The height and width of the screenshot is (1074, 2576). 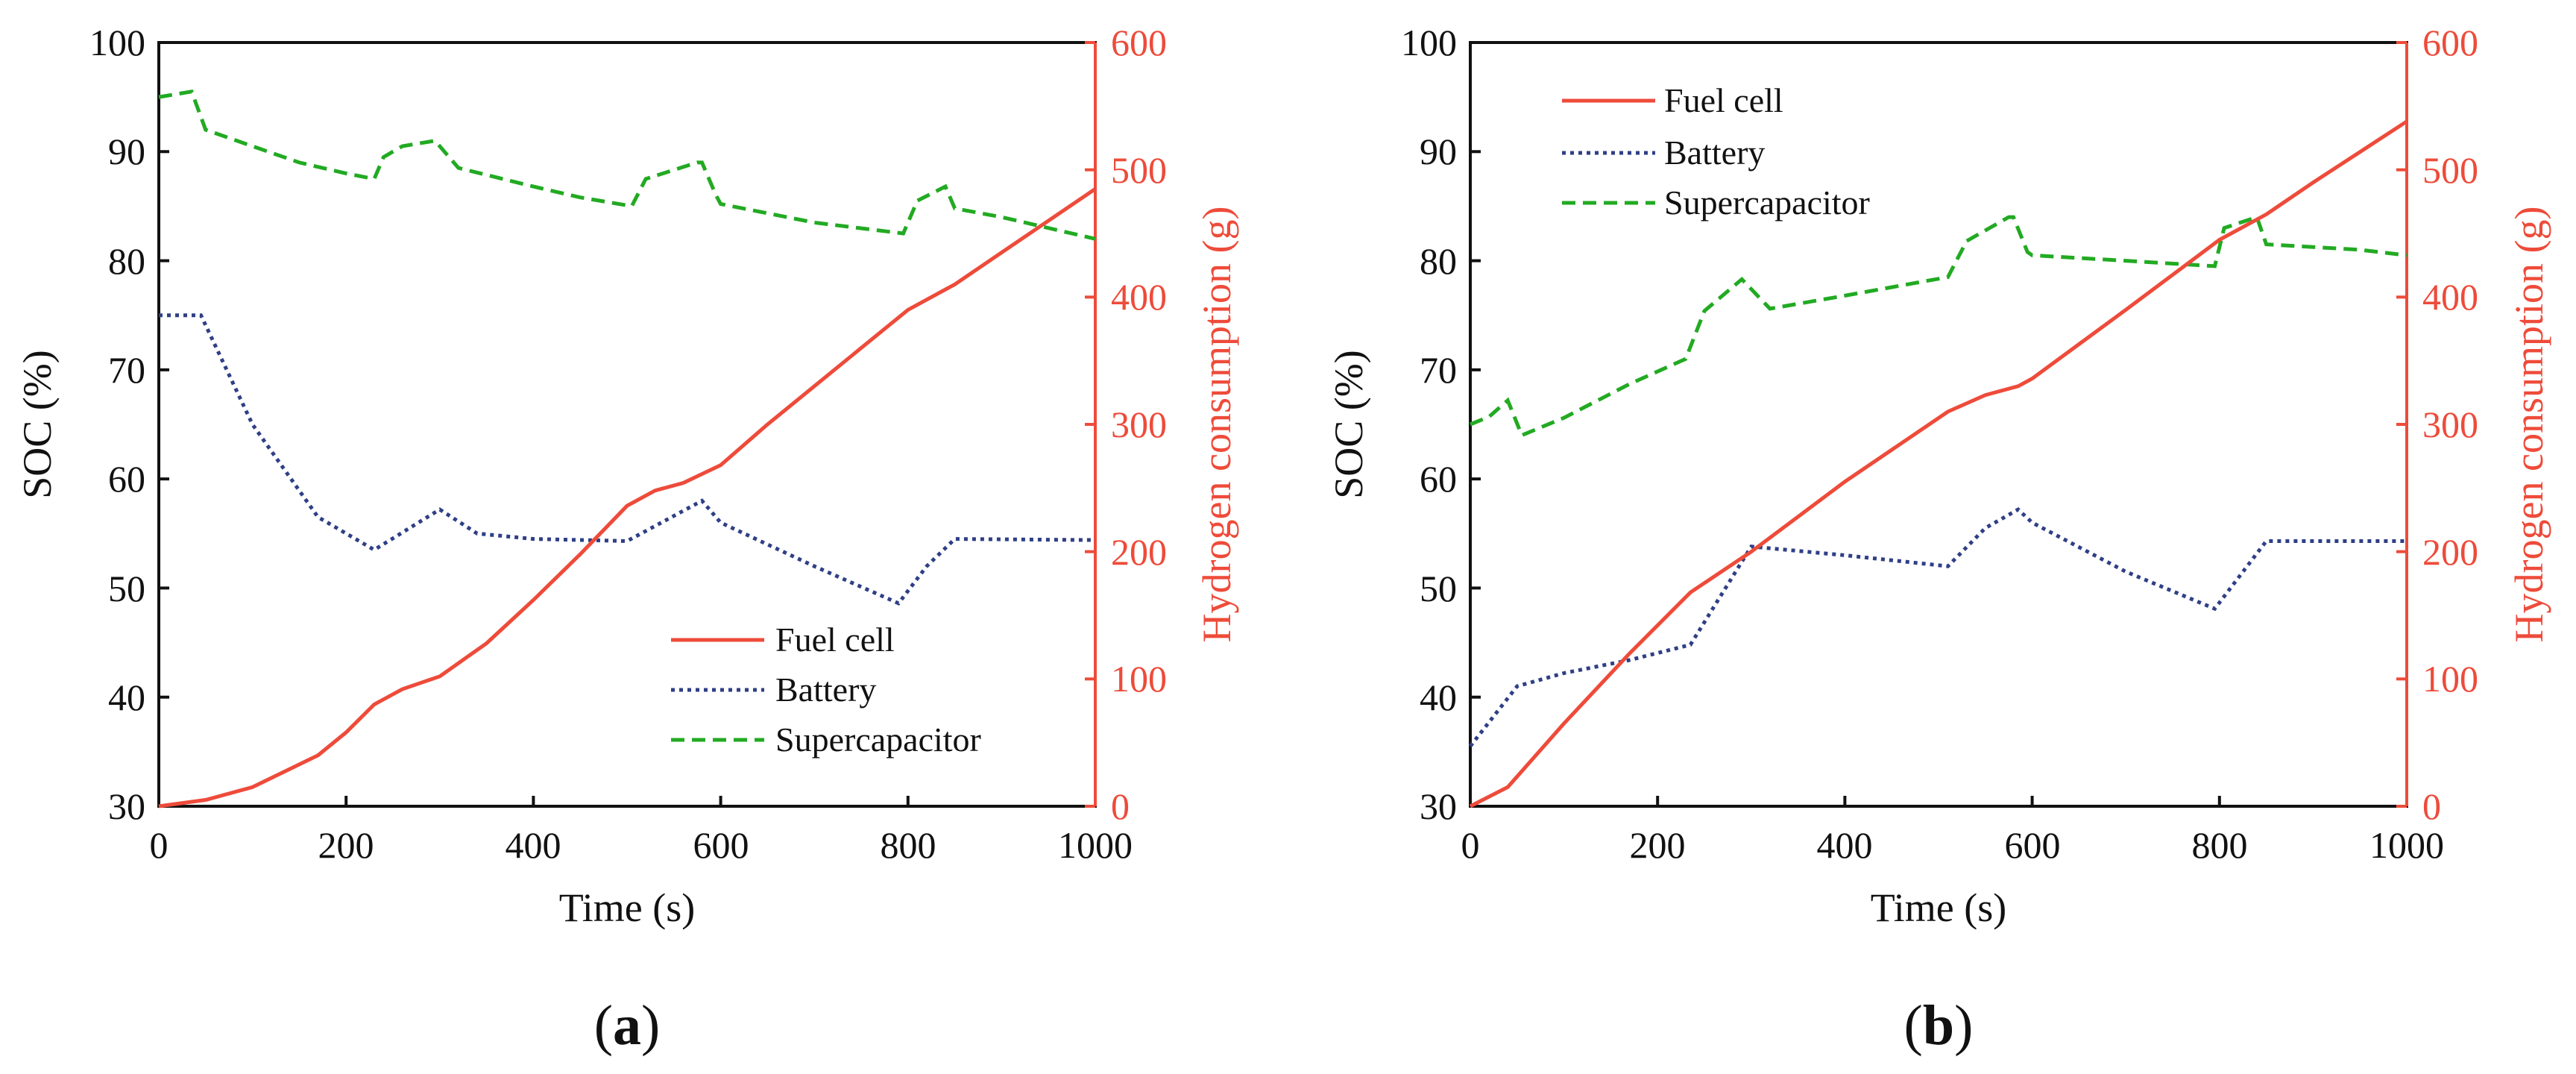 What do you see at coordinates (627, 165) in the screenshot?
I see `series-line-supercapacitor-a` at bounding box center [627, 165].